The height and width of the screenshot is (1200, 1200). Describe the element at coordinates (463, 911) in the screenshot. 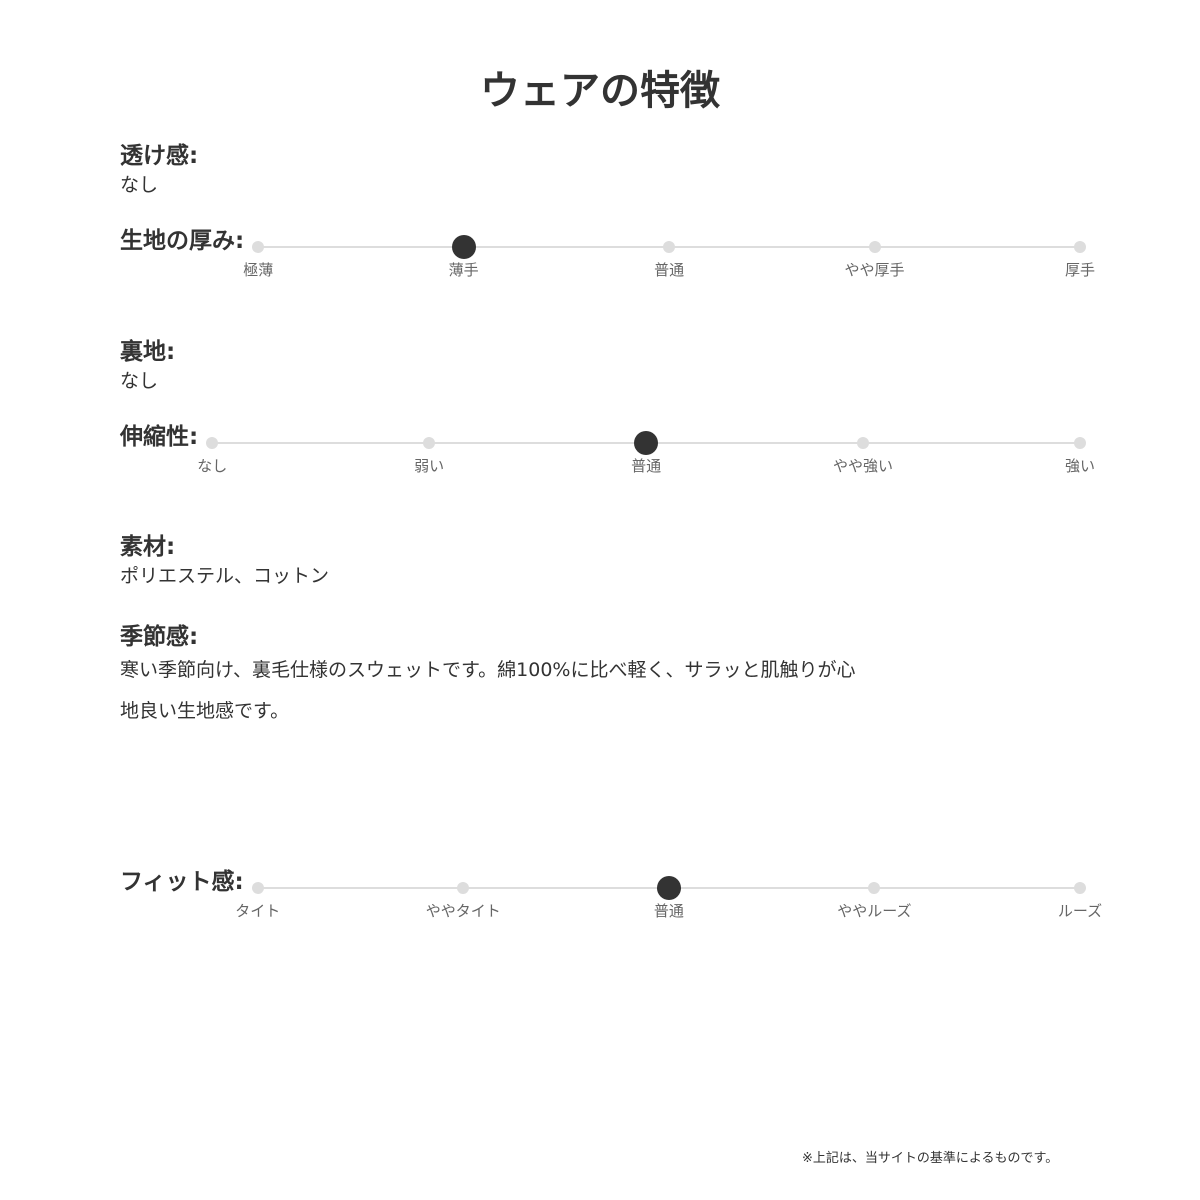

I see `scale-option-label: ややタイト` at that location.